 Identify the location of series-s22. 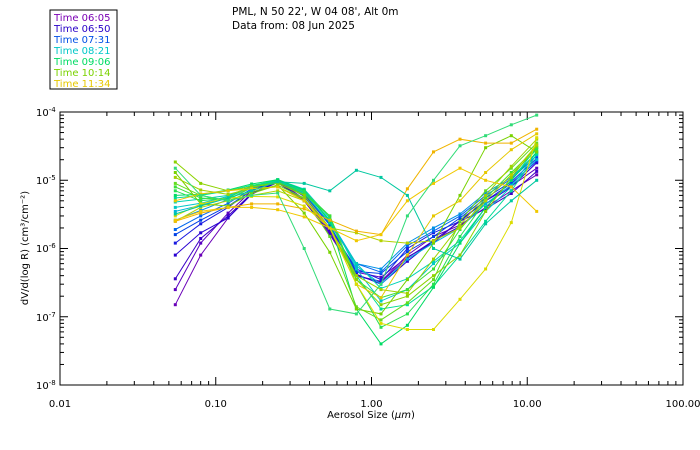
(356, 182).